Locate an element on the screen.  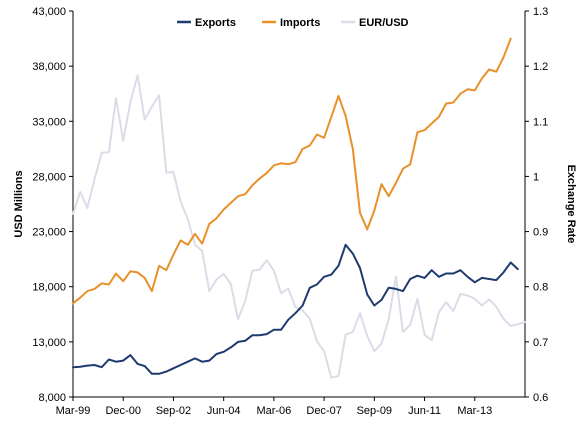
x-tick-label: Dec-07 is located at coordinates (323, 411).